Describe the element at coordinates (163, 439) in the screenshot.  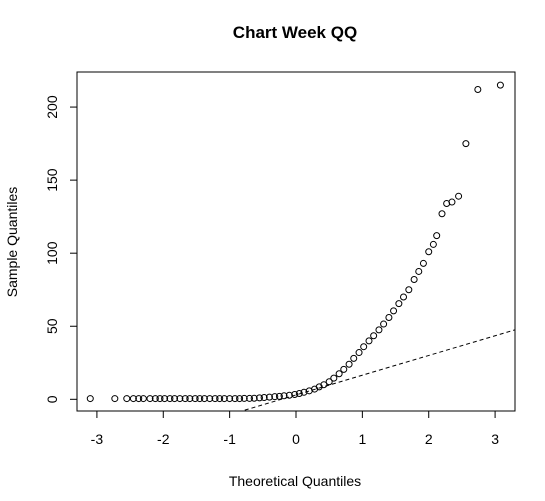
I see `x-tick-label: -2` at that location.